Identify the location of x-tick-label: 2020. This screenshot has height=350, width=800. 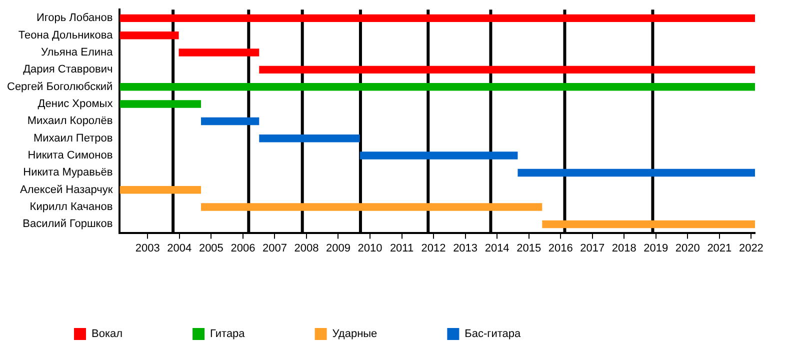
(687, 248).